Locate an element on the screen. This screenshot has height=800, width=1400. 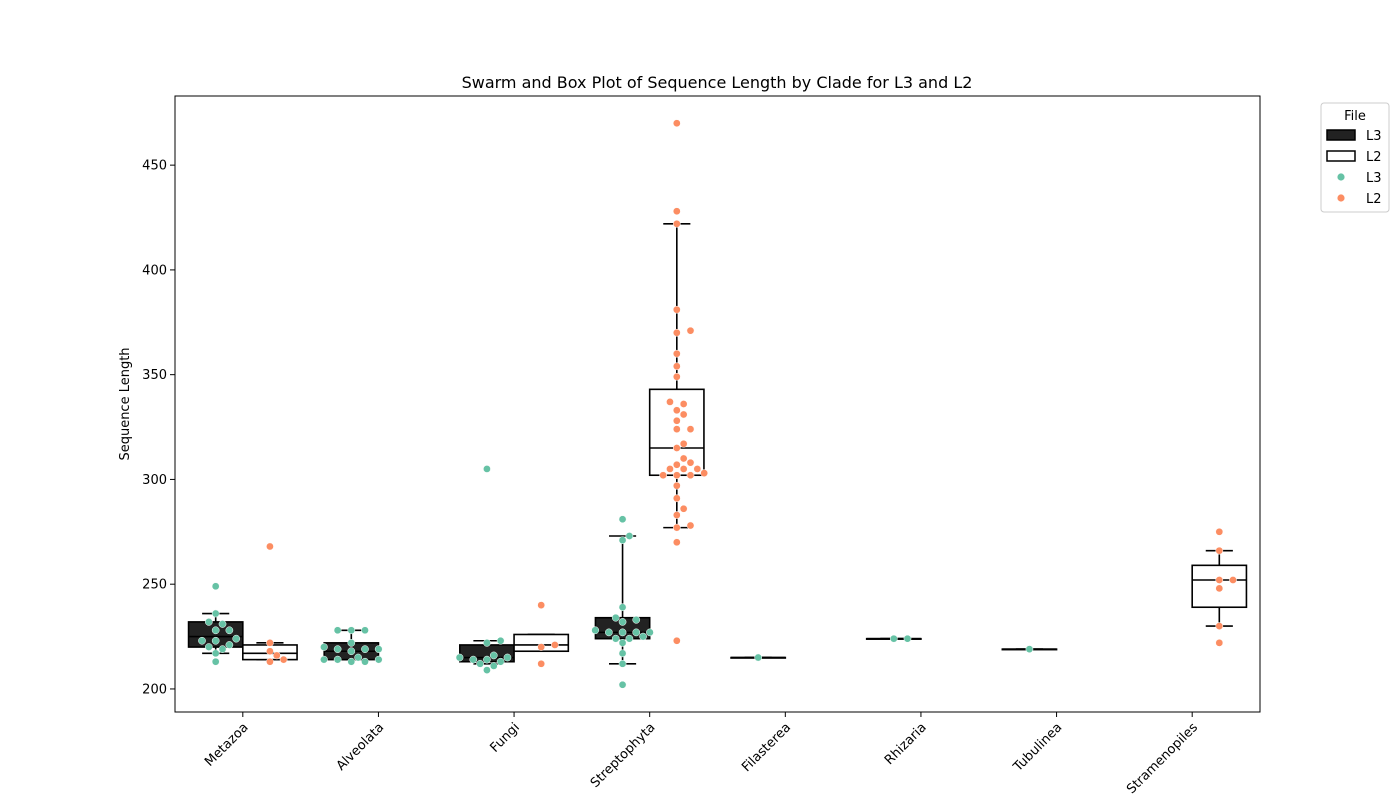
x-tick-label-streptophyta: Streptophyta is located at coordinates (623, 755).